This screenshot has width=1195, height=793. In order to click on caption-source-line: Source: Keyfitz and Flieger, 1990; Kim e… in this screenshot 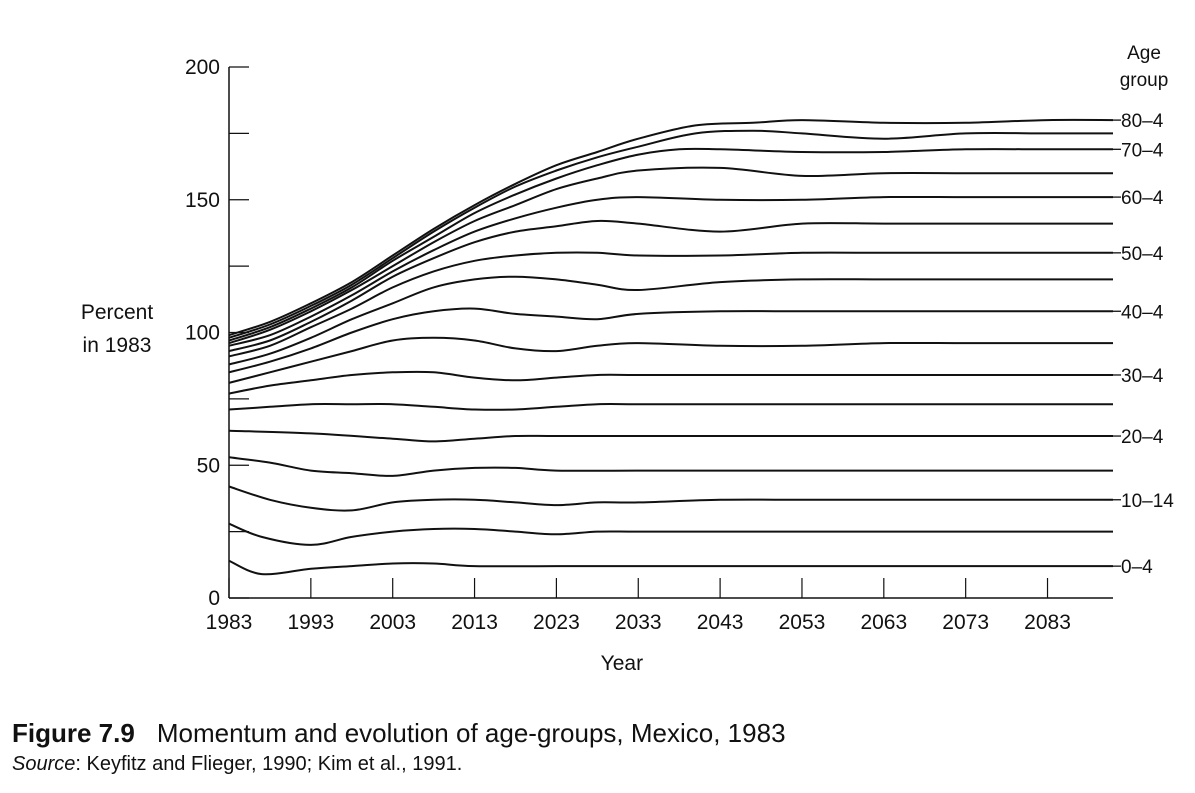, I will do `click(399, 764)`.